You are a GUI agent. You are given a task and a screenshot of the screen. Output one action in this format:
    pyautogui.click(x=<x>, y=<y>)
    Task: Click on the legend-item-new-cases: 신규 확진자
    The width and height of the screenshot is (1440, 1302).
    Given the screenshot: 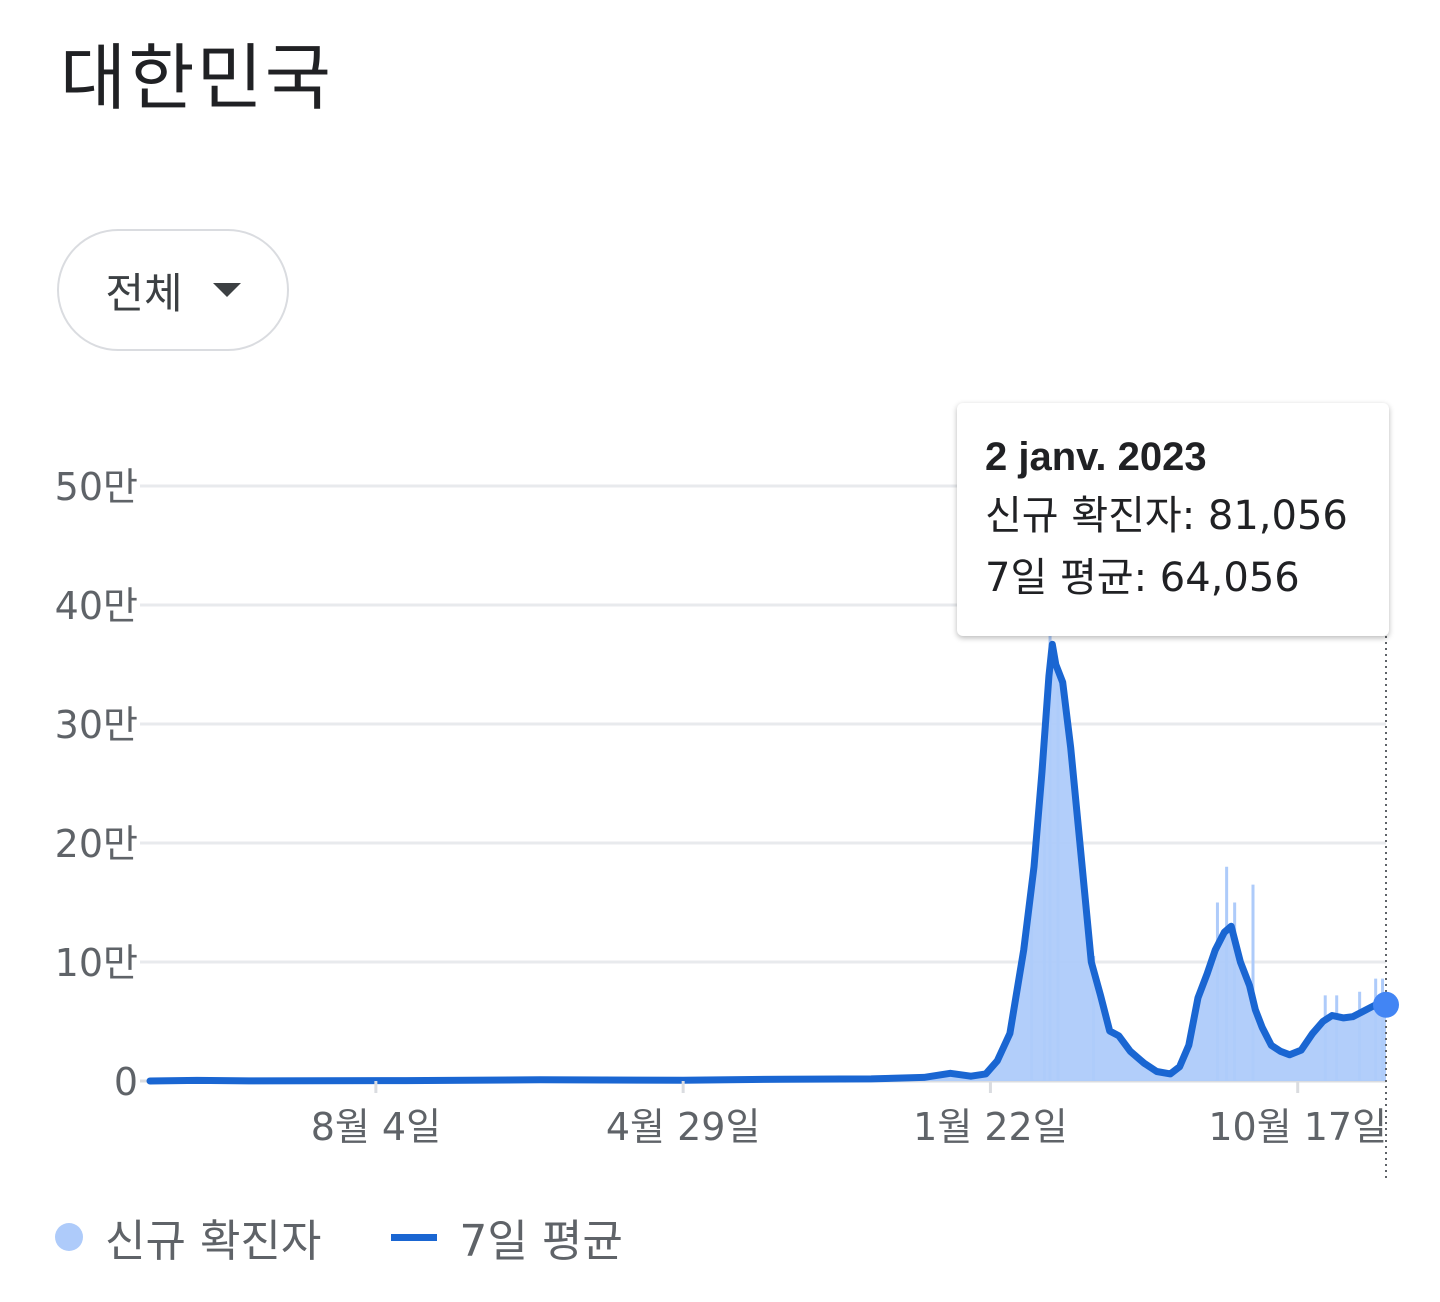 What is the action you would take?
    pyautogui.click(x=188, y=1237)
    